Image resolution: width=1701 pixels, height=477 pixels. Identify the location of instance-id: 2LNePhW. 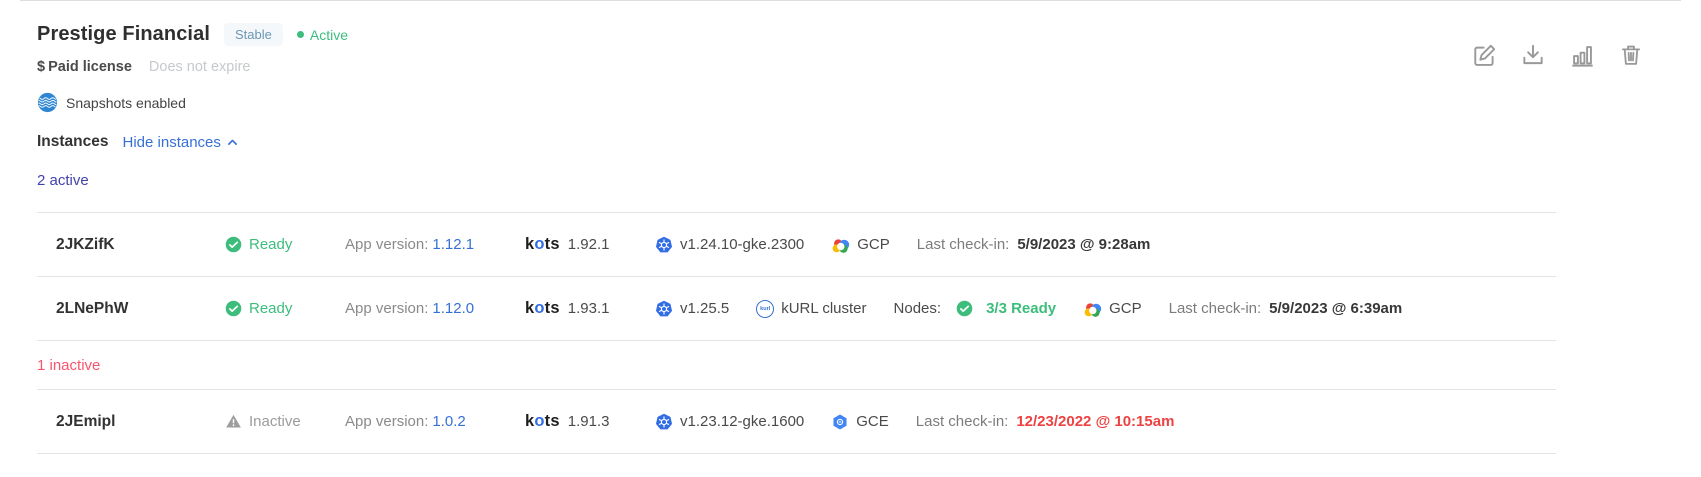
(92, 308).